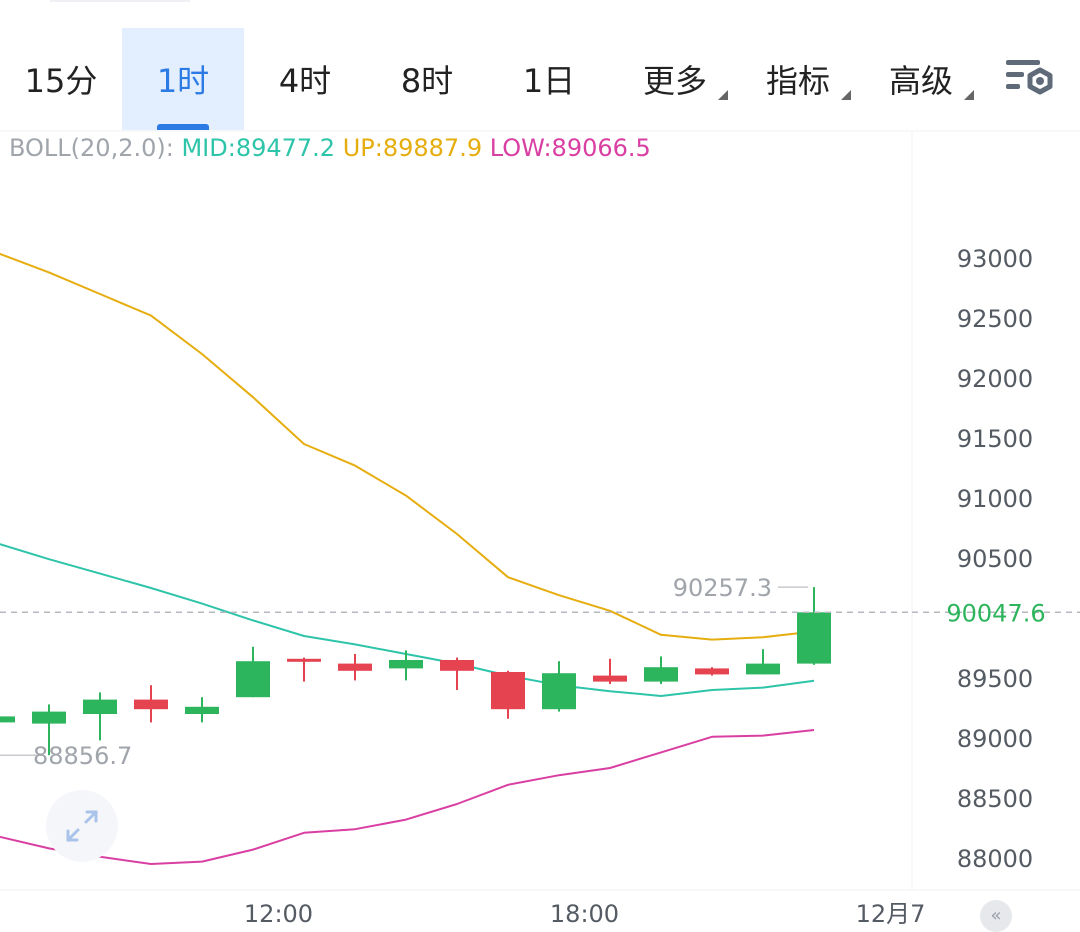  I want to click on tab-label: 指标, so click(797, 81).